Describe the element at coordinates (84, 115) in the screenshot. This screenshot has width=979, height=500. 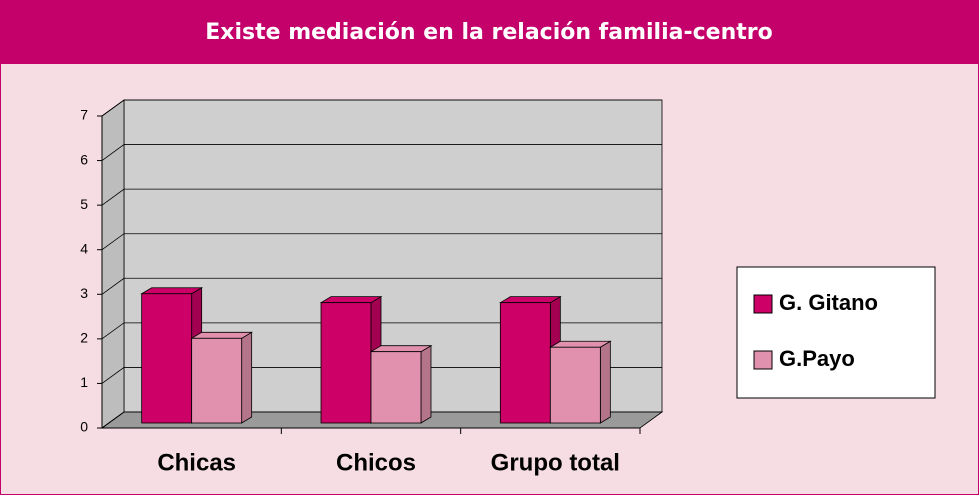
I see `y-tick-label: 7` at that location.